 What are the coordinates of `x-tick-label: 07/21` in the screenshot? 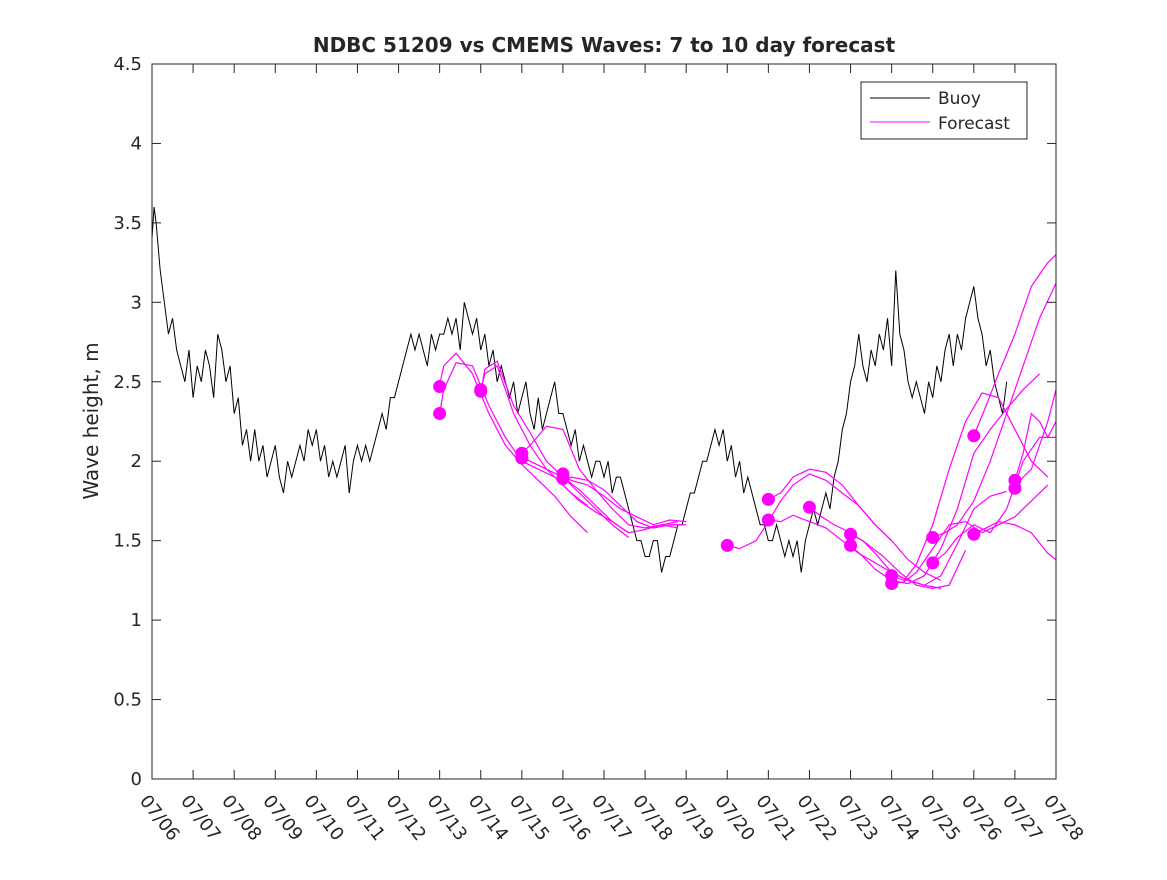 It's located at (775, 818).